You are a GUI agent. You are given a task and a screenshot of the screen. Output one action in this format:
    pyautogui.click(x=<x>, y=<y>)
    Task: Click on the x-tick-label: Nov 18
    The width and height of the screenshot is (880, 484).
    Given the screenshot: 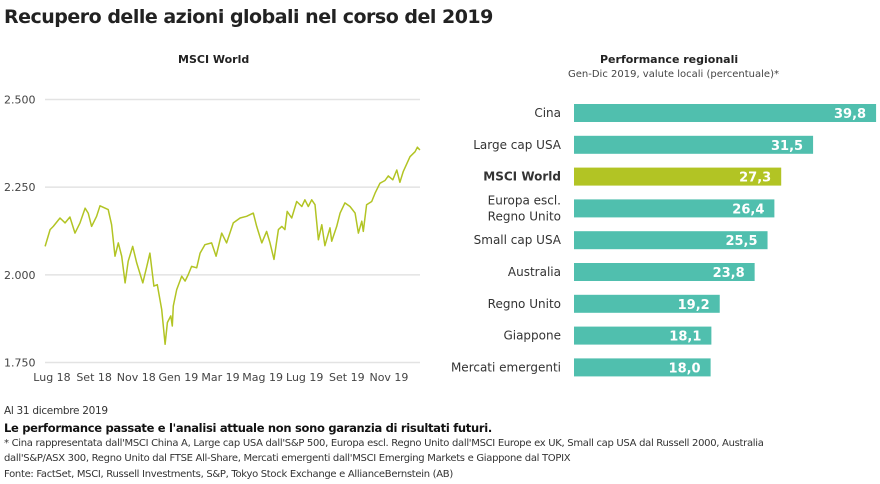 What is the action you would take?
    pyautogui.click(x=136, y=377)
    